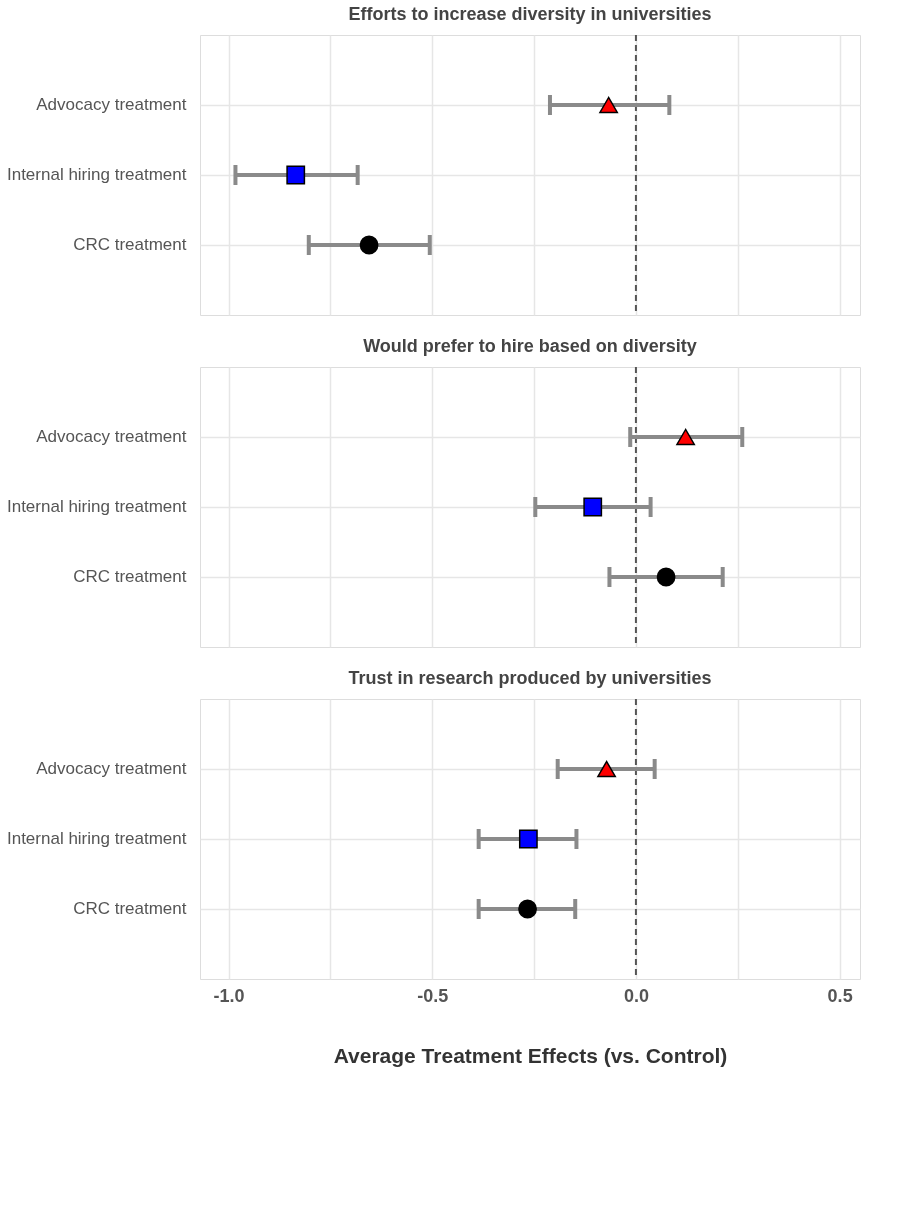  What do you see at coordinates (530, 346) in the screenshot?
I see `chart-title: Would prefer to hire based on diversity` at bounding box center [530, 346].